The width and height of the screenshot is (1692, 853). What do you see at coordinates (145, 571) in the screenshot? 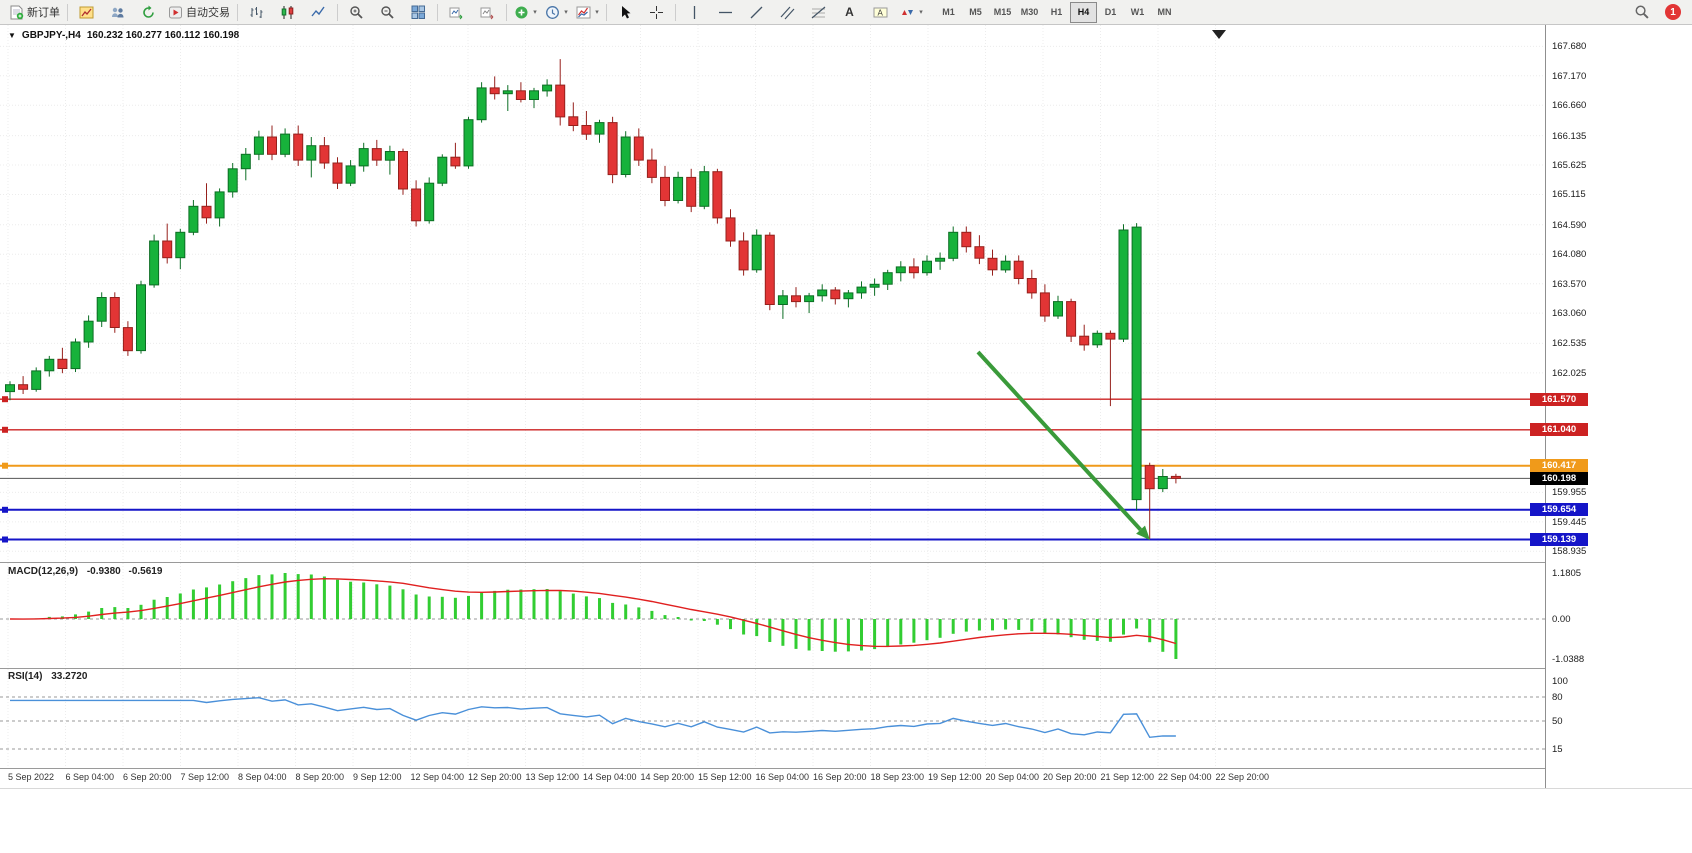
I see `macd-signal-value: -0.5619` at bounding box center [145, 571].